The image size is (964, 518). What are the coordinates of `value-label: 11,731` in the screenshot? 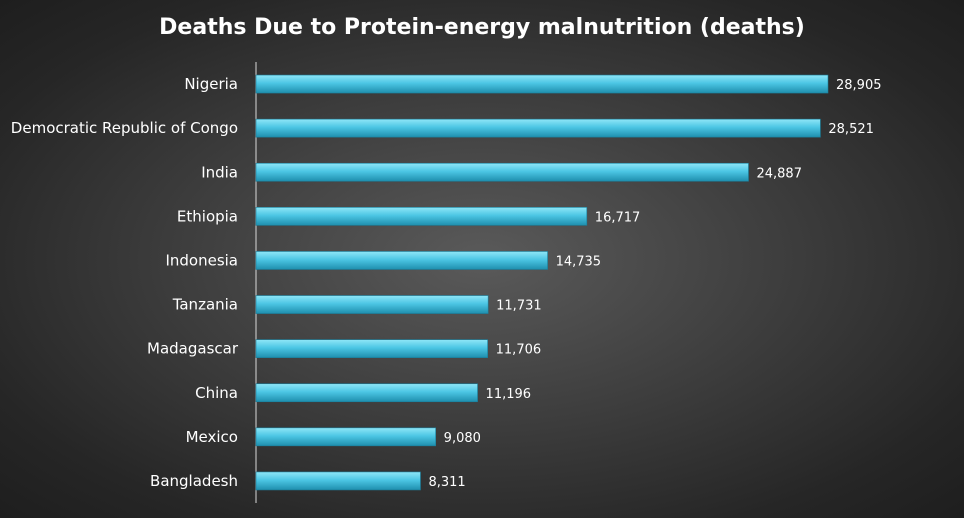 It's located at (519, 306).